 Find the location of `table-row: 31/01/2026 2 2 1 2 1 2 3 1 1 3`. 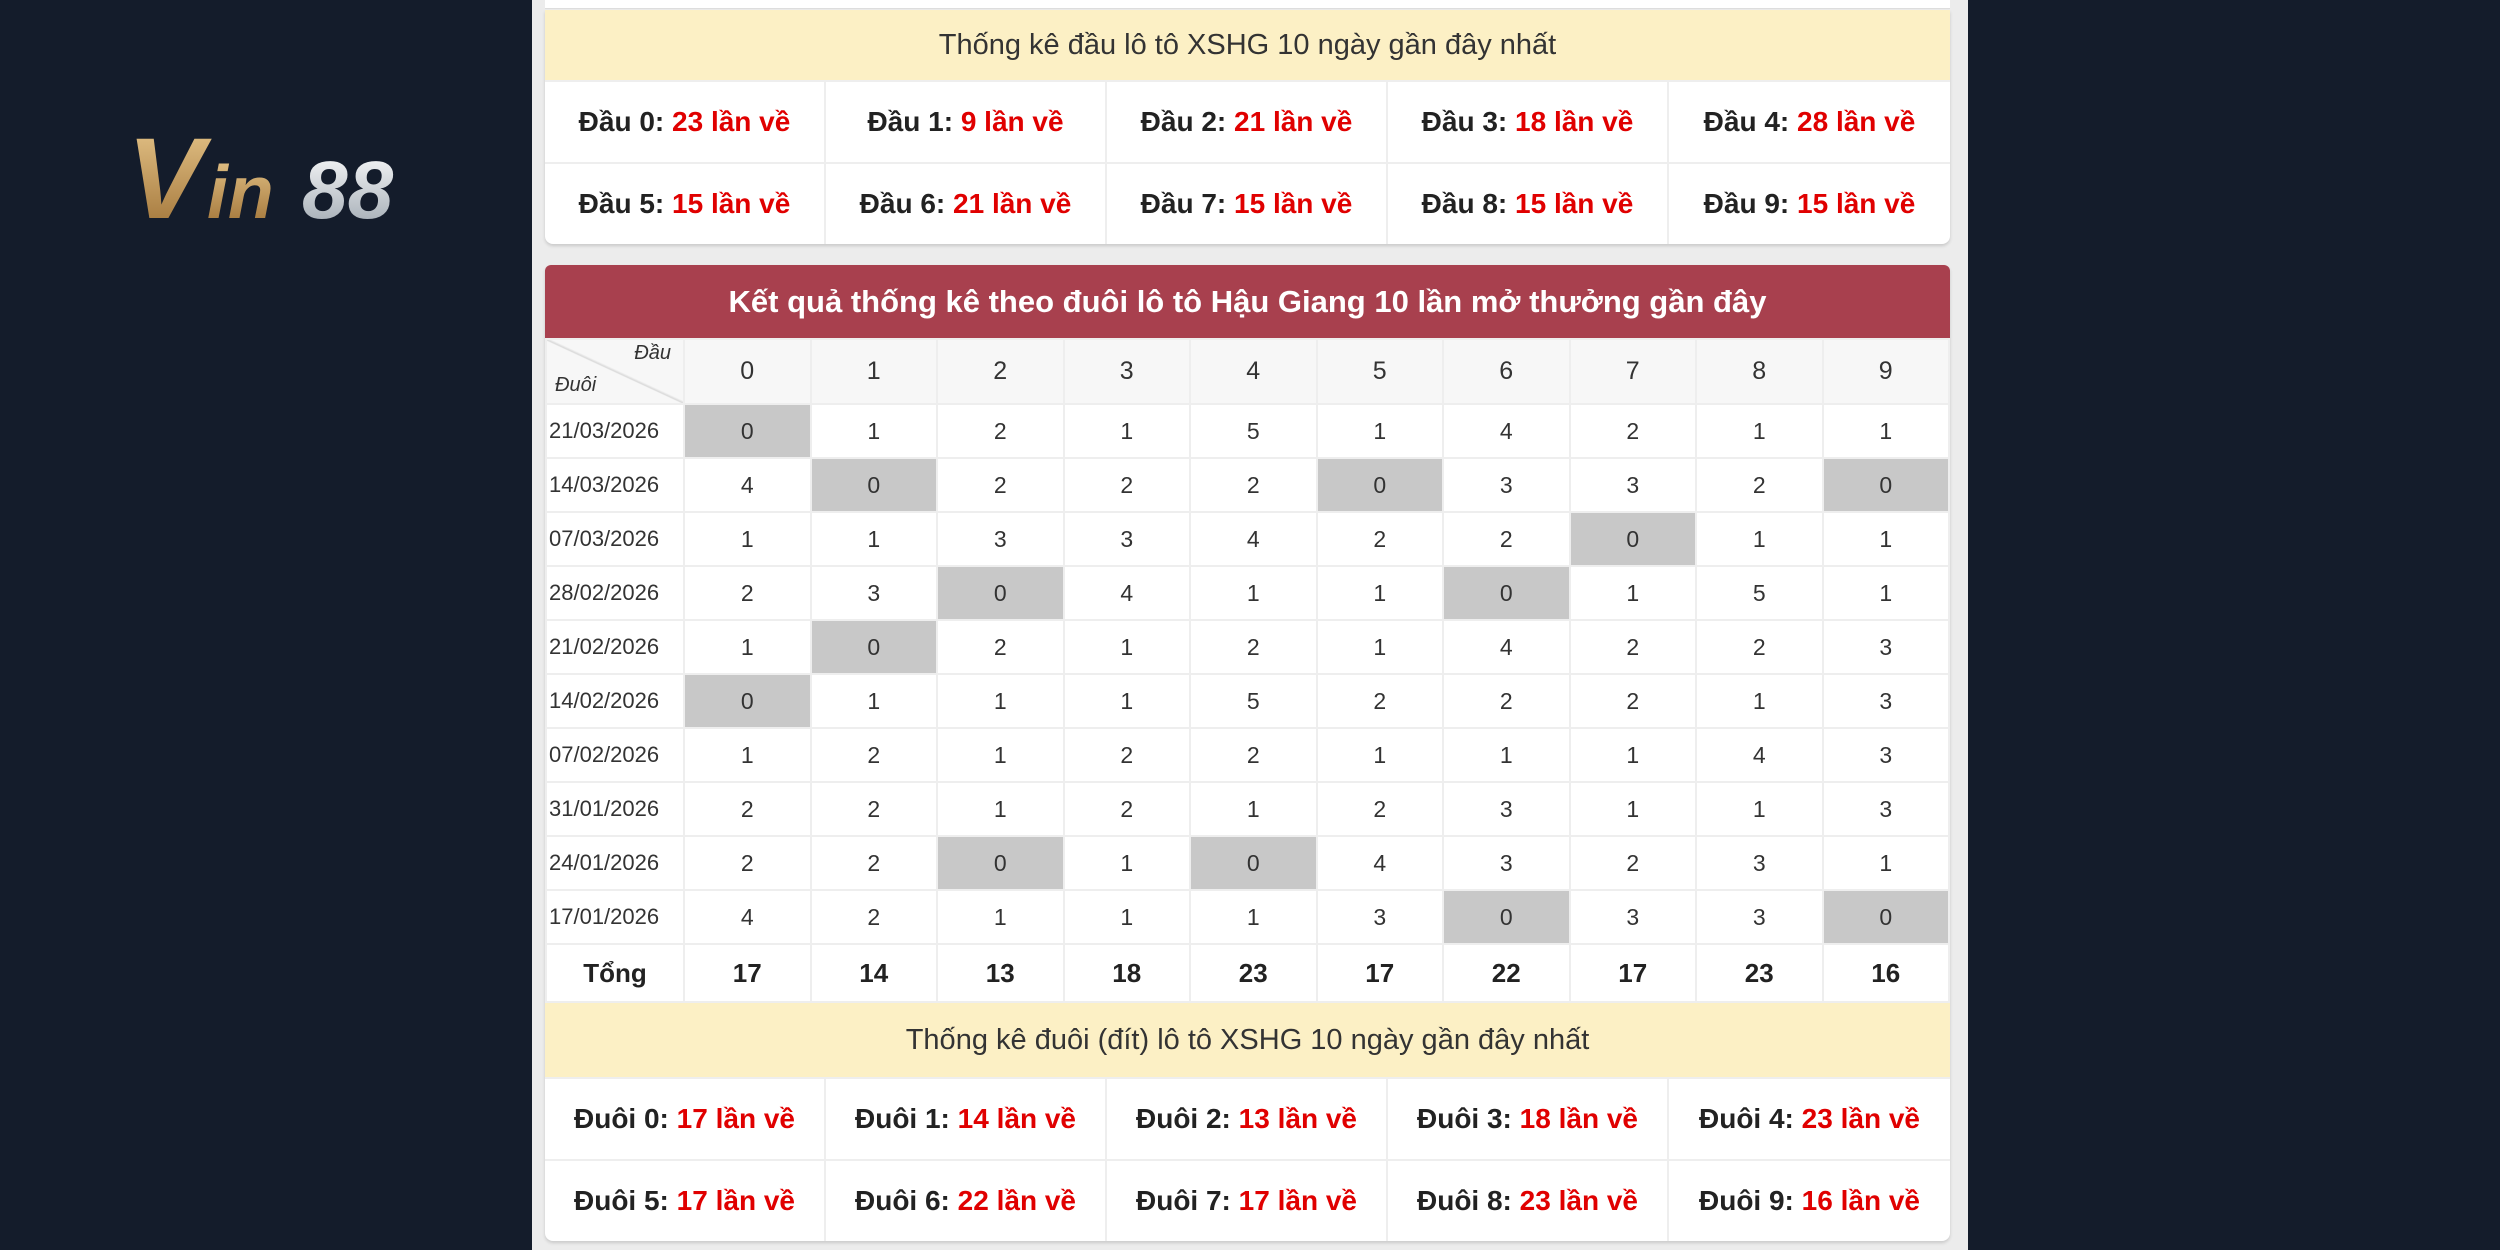

table-row: 31/01/2026 2 2 1 2 1 2 3 1 1 3 is located at coordinates (1247, 809).